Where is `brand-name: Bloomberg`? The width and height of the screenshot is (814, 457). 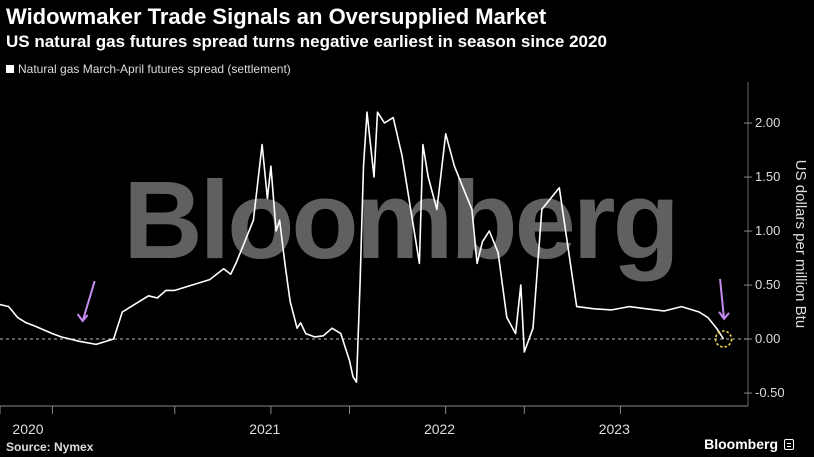
brand-name: Bloomberg is located at coordinates (741, 444).